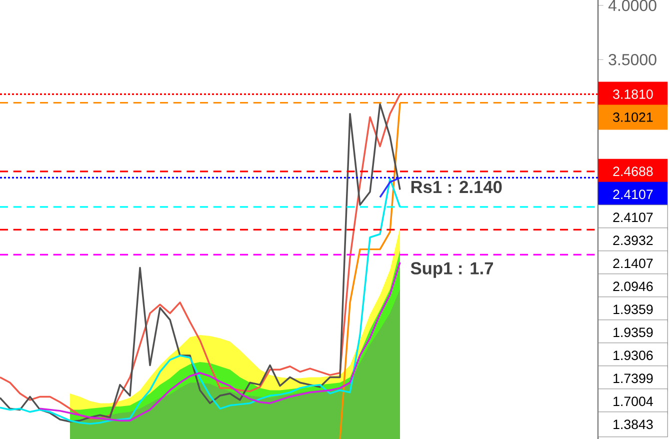 This screenshot has width=670, height=439. I want to click on text: Rs1 : 2.140, so click(456, 187).